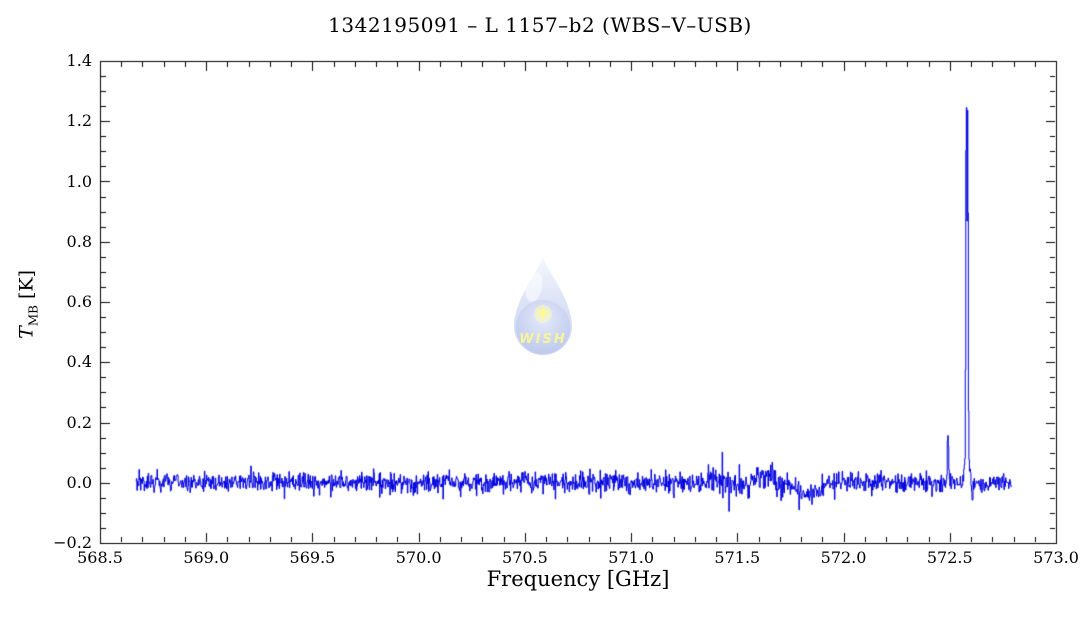 This screenshot has height=618, width=1080. What do you see at coordinates (631, 557) in the screenshot?
I see `x-tick-label: 571.0` at bounding box center [631, 557].